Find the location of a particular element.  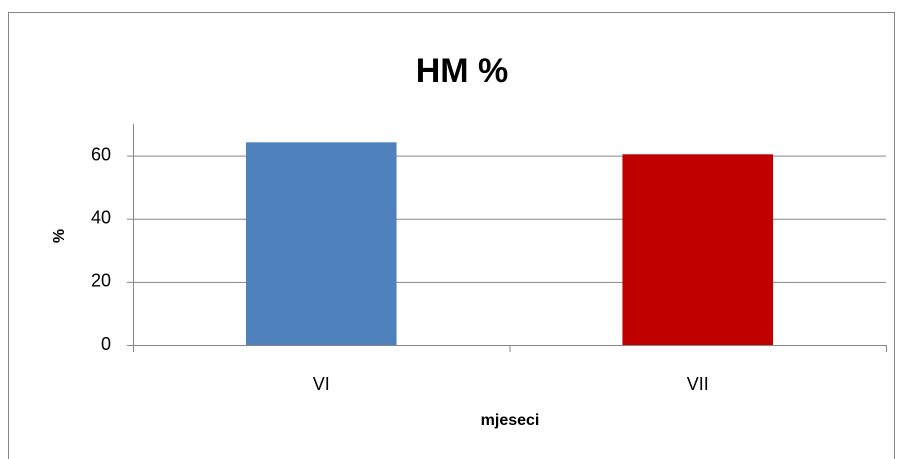

x-axis-label: mjeseci is located at coordinates (510, 420).